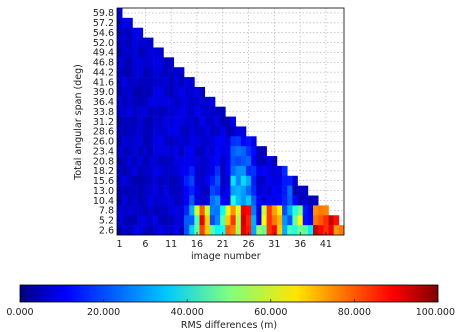  What do you see at coordinates (230, 308) in the screenshot?
I see `colorbar-ticks: 0.000 20.000 40.000 60.000 80.000 100.000` at bounding box center [230, 308].